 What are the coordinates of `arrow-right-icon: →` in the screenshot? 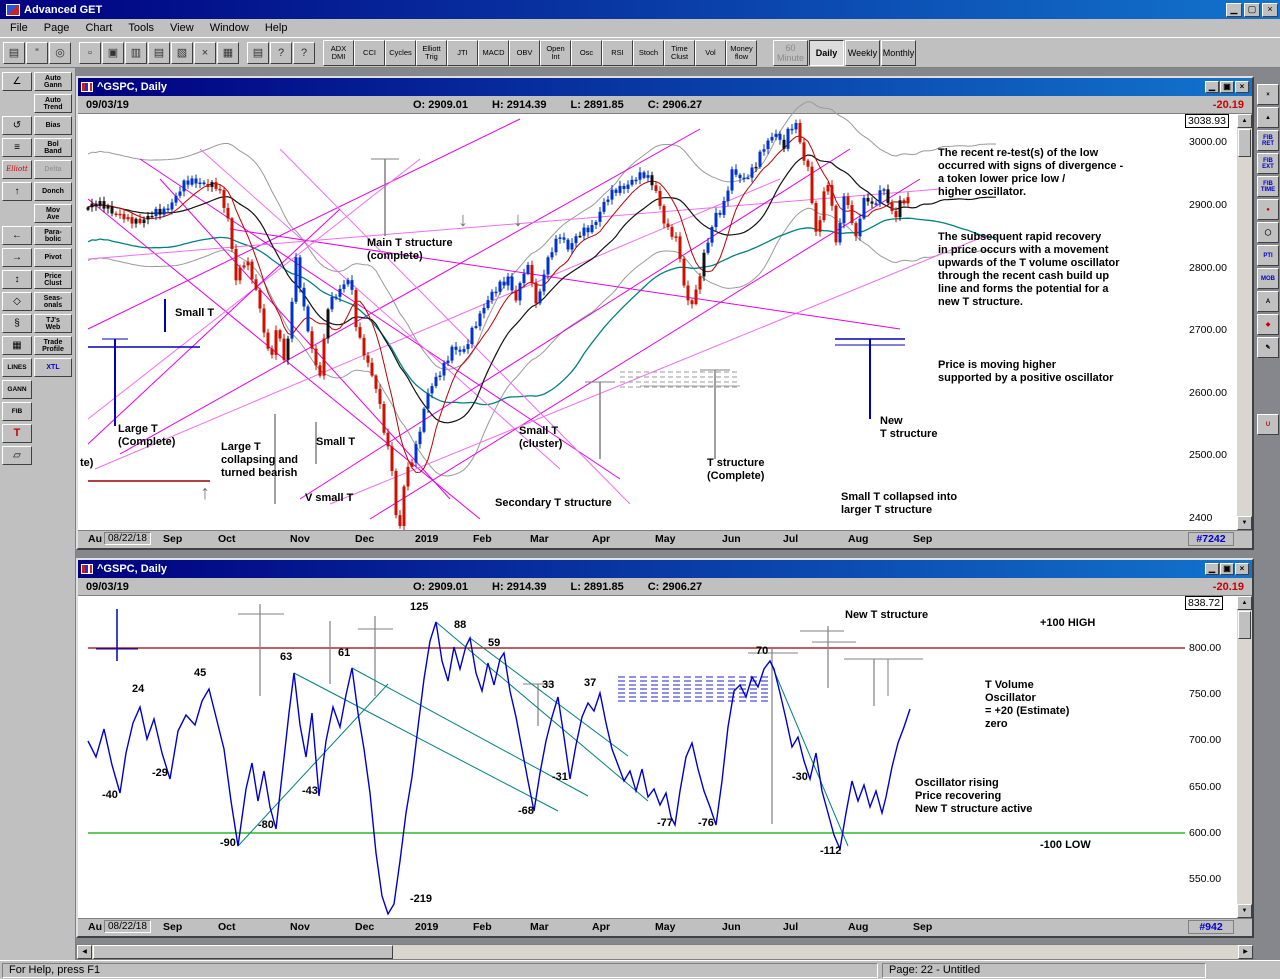 It's located at (17, 257).